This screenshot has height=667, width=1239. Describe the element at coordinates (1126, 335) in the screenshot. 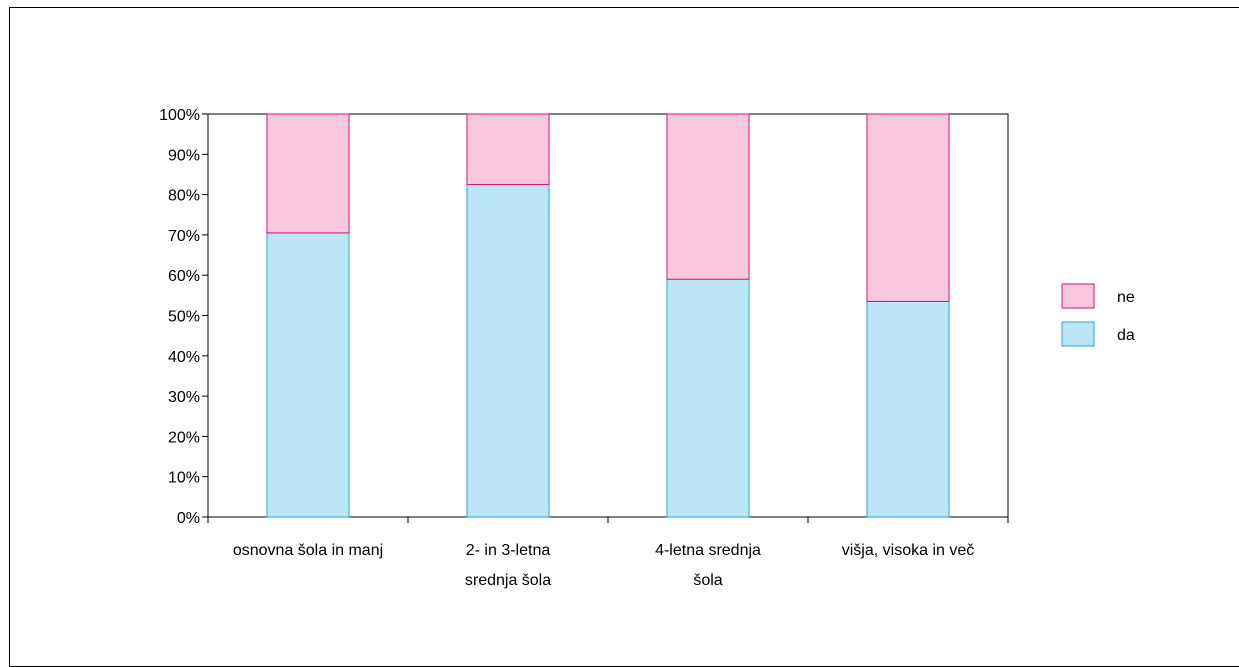

I see `legend-label-da: da` at that location.